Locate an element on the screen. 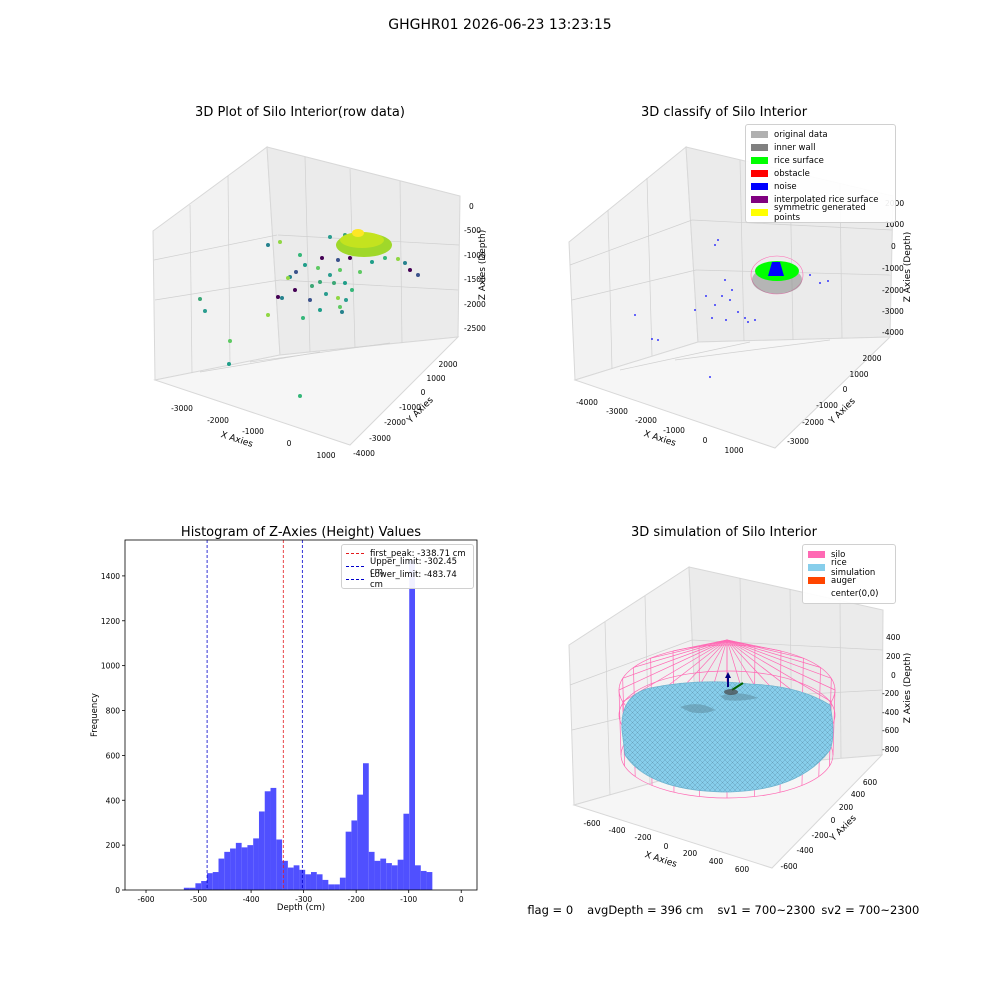 Image resolution: width=1000 pixels, height=1000 pixels. histogram-x-ticks: -600 -500 -400 -300 -200 -100 0 is located at coordinates (300, 897).